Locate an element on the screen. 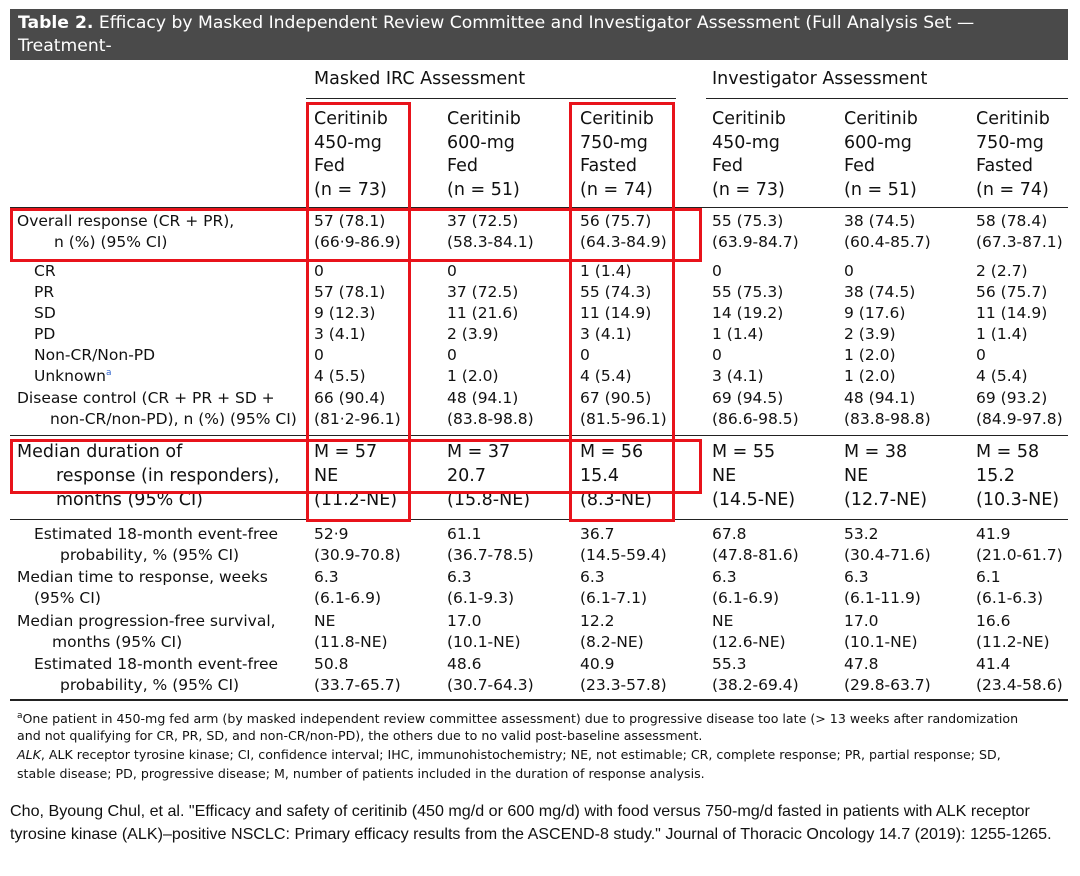 The height and width of the screenshot is (876, 1080). table-cell: (11.8-NE) is located at coordinates (351, 642).